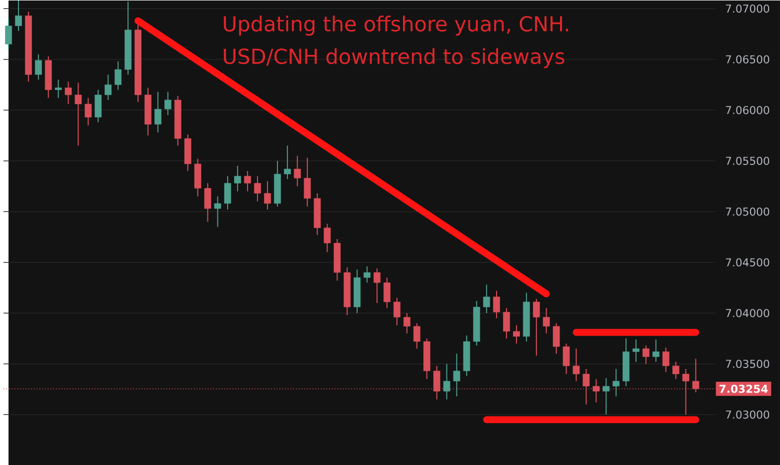  What do you see at coordinates (748, 8) in the screenshot?
I see `y-tick-label: 7.07000` at bounding box center [748, 8].